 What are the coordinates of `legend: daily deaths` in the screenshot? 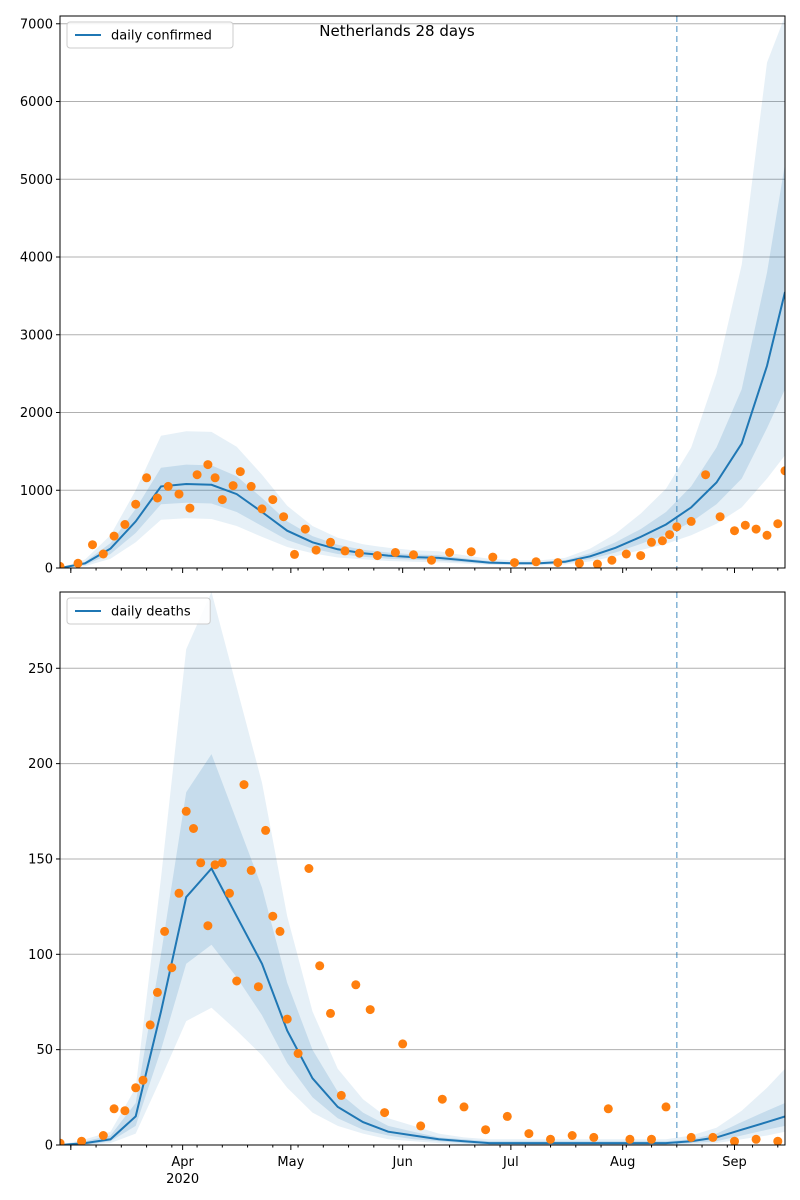 It's located at (138, 611).